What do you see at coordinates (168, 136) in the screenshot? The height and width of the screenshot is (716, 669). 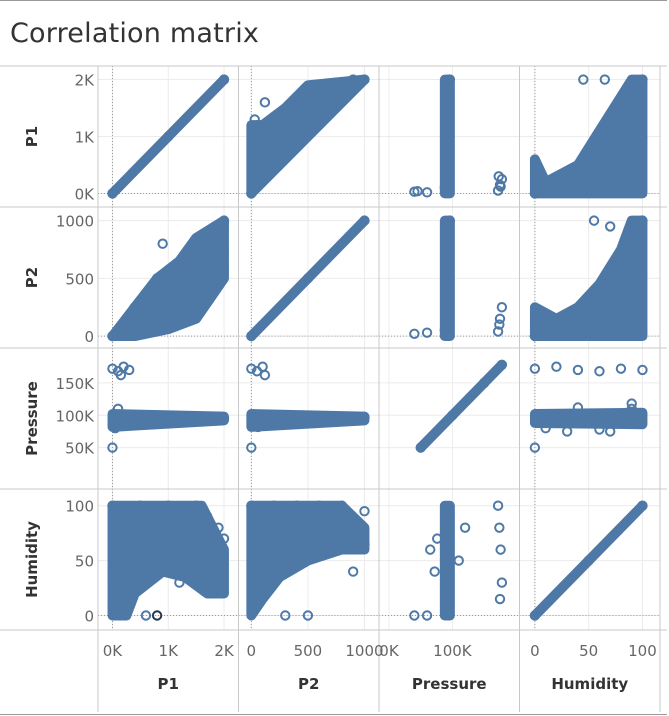 I see `series-p1-vs-p1` at bounding box center [168, 136].